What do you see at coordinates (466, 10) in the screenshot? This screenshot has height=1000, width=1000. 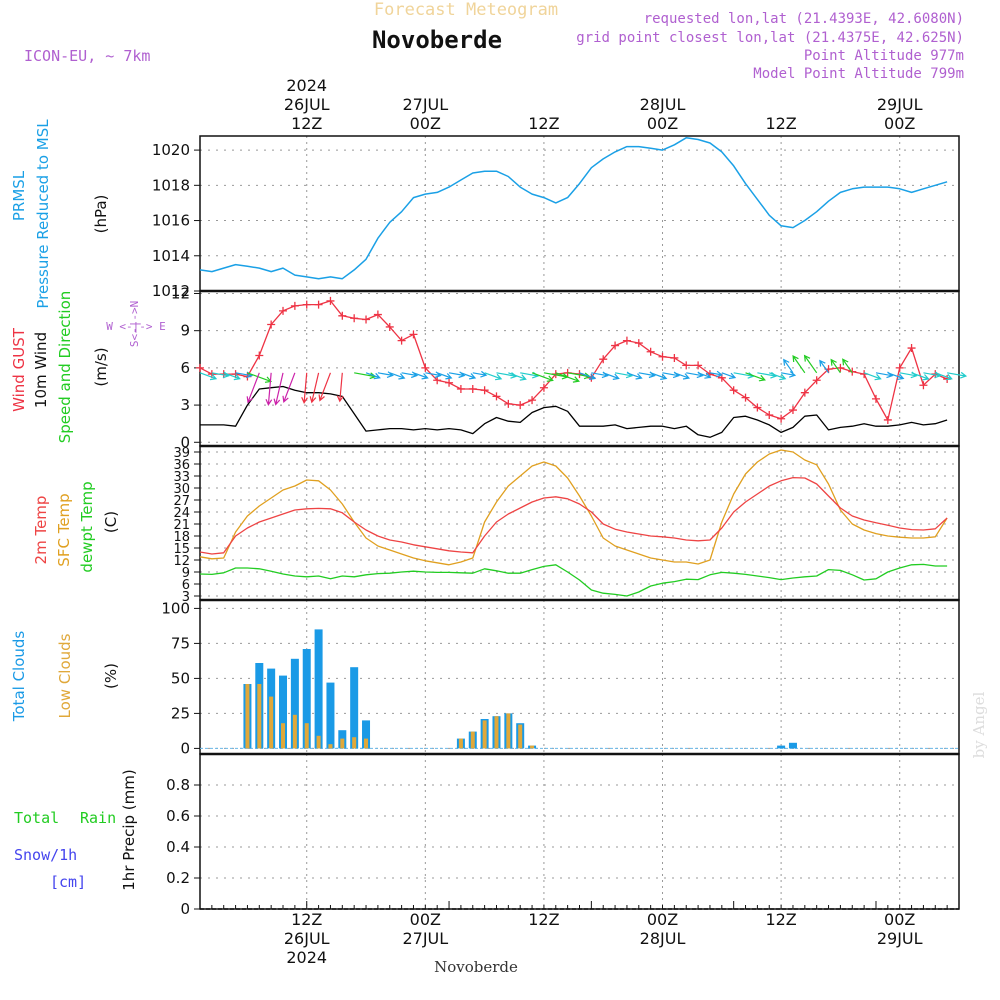 I see `product-title: Forecast Meteogram` at bounding box center [466, 10].